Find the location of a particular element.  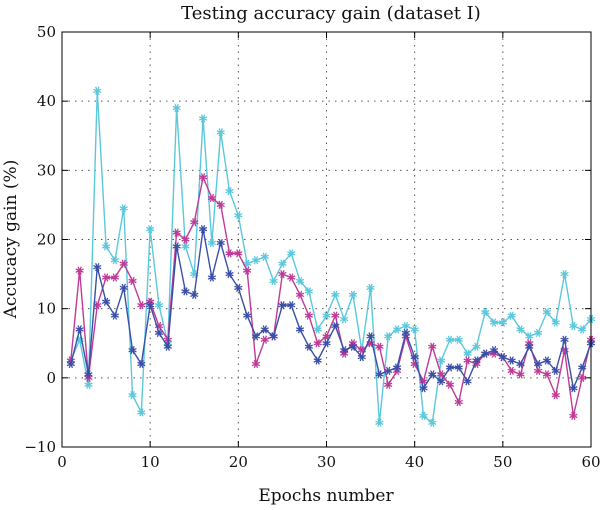

x-tick-label: 20 is located at coordinates (238, 462).